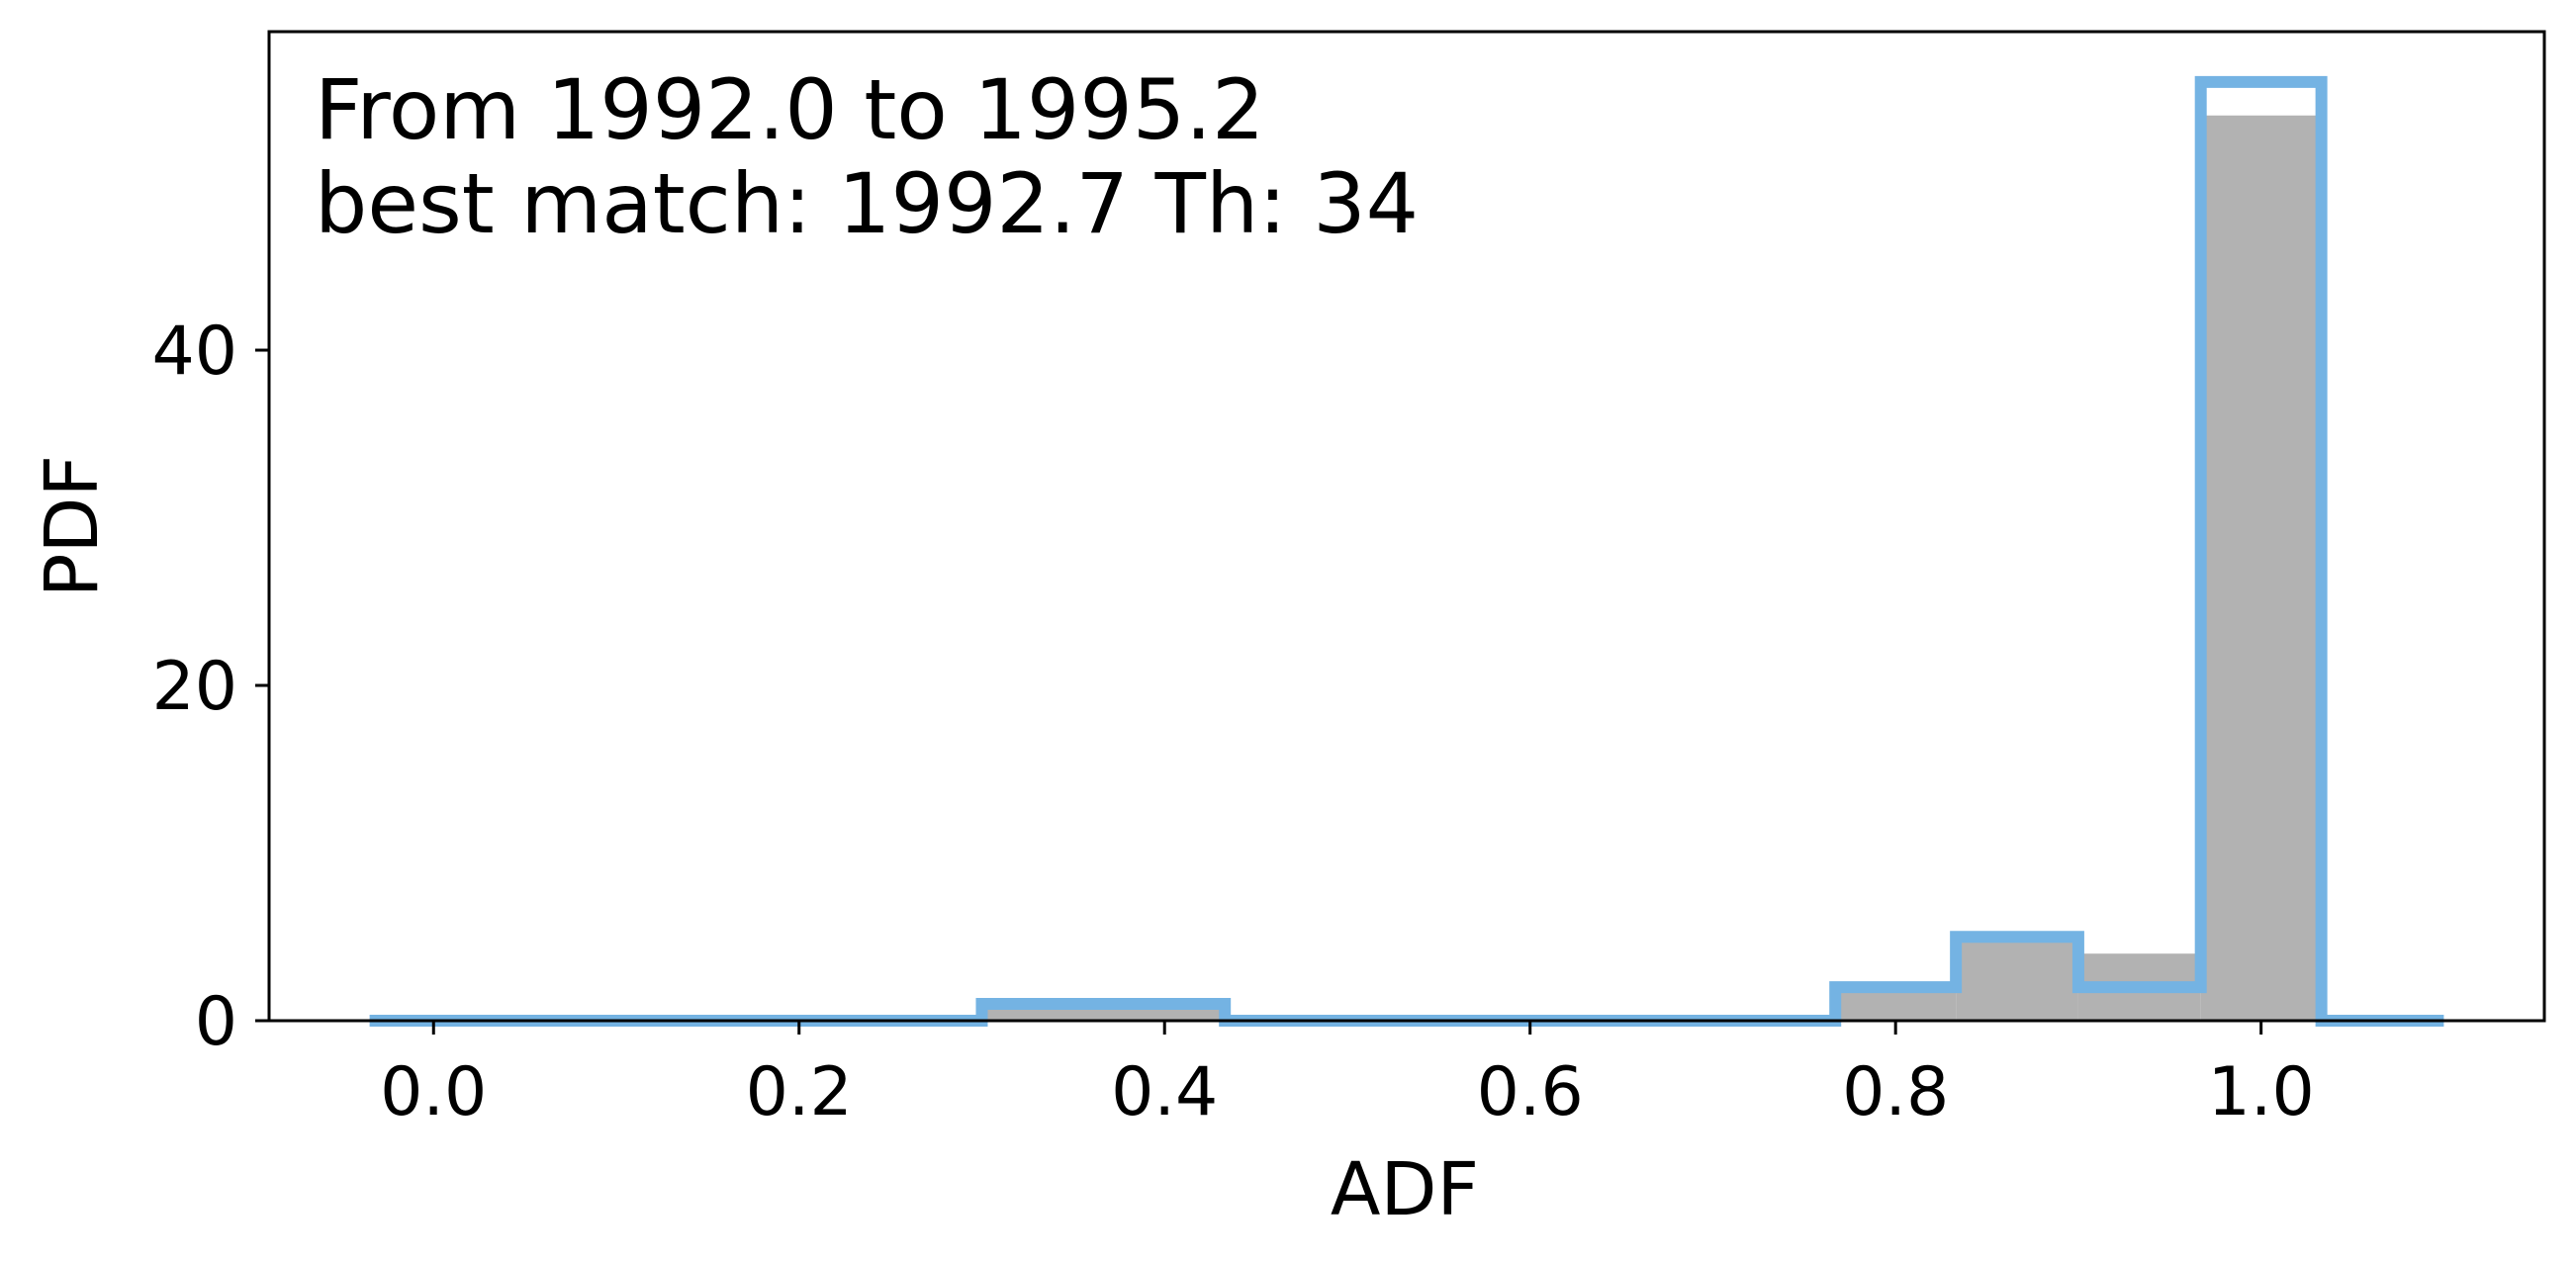  I want to click on x-tick-label-4: 0.8, so click(1895, 1092).